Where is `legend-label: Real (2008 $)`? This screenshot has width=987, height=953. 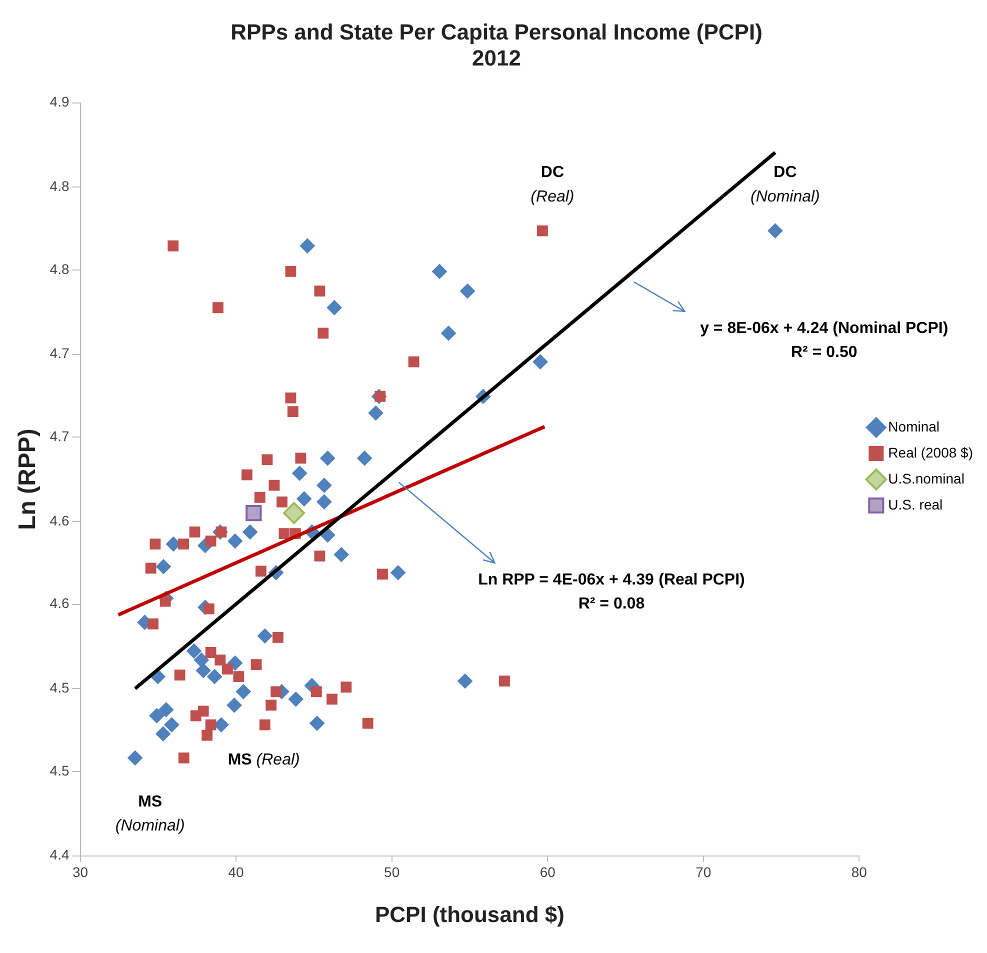
legend-label: Real (2008 $) is located at coordinates (930, 452).